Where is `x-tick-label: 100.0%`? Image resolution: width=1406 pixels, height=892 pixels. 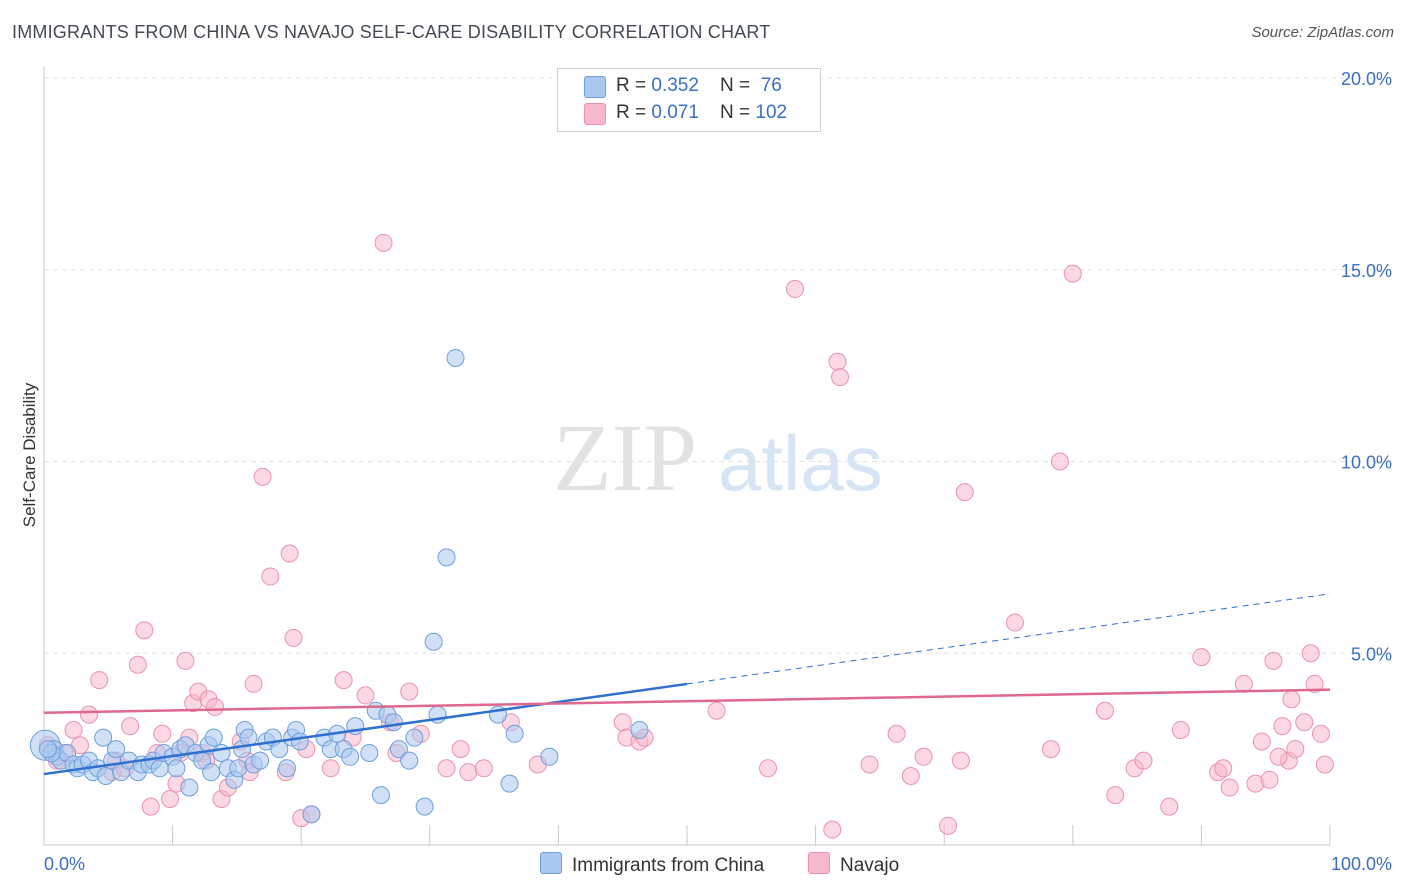
x-tick-label: 100.0% is located at coordinates (1361, 864).